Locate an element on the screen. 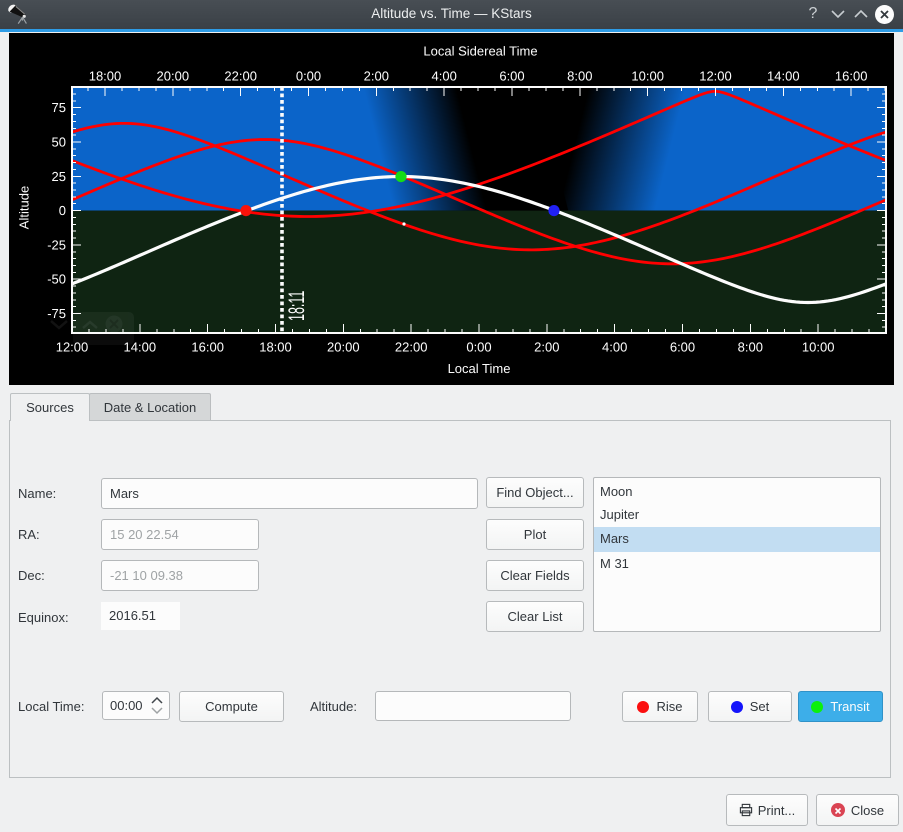 The height and width of the screenshot is (832, 903). svg-text: 18:11 is located at coordinates (296, 306).